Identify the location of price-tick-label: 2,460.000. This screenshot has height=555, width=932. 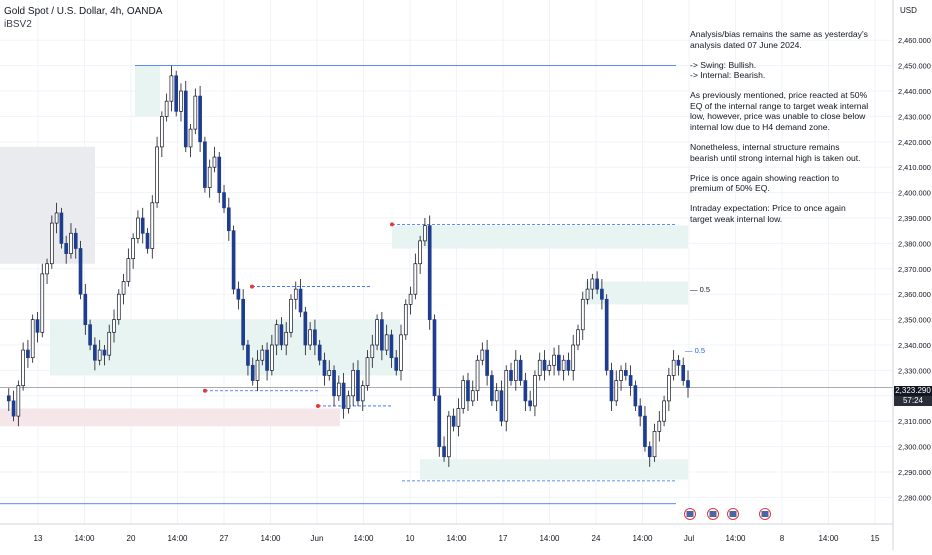
(914, 40).